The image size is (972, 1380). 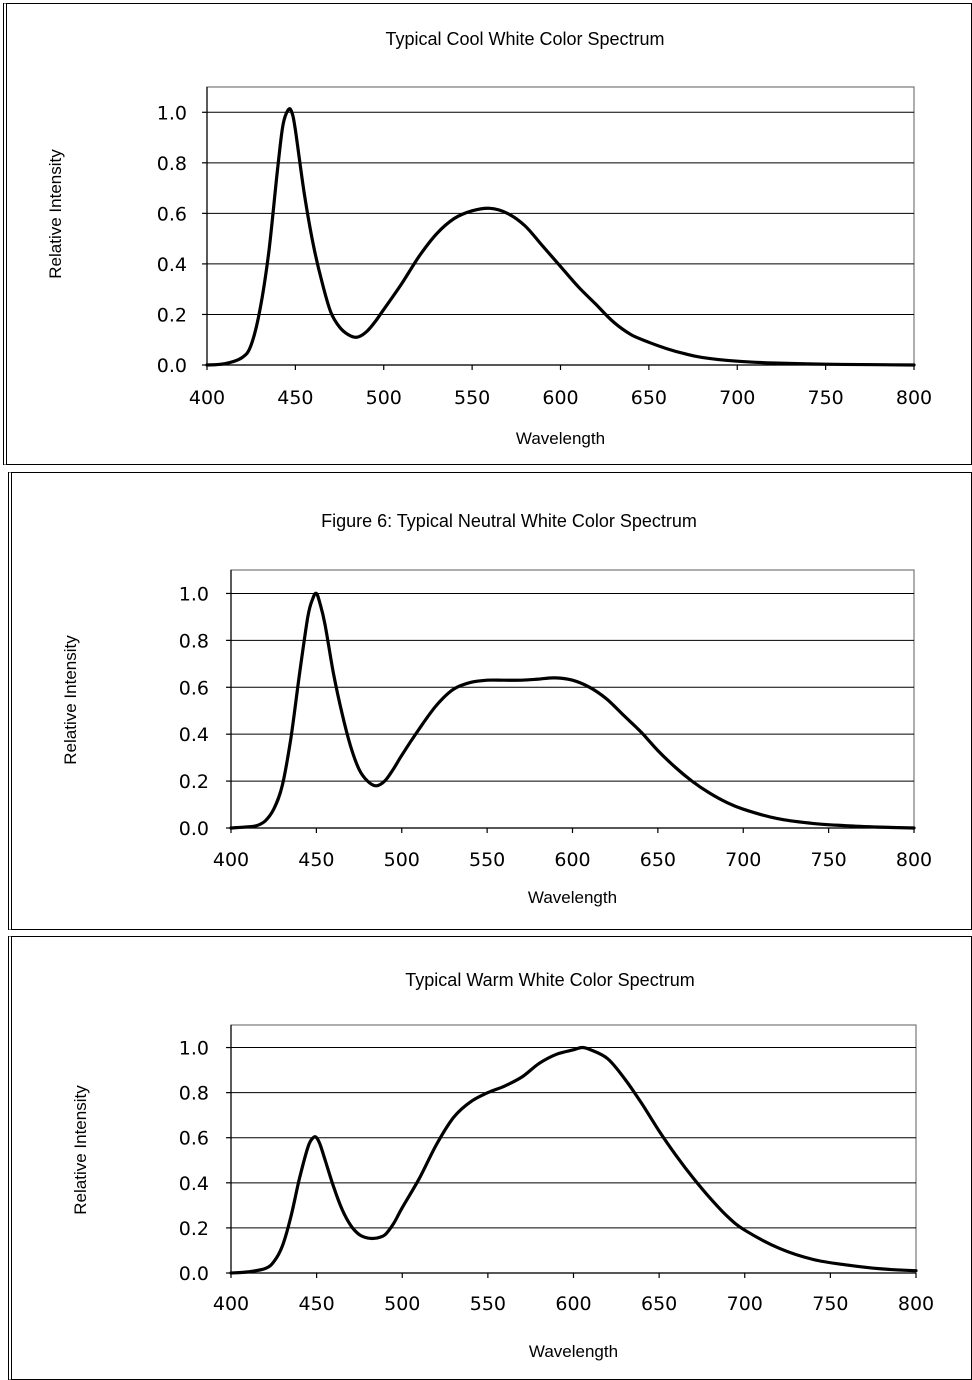 I want to click on chart-title: Typical Cool White Color Spectrum, so click(x=524, y=39).